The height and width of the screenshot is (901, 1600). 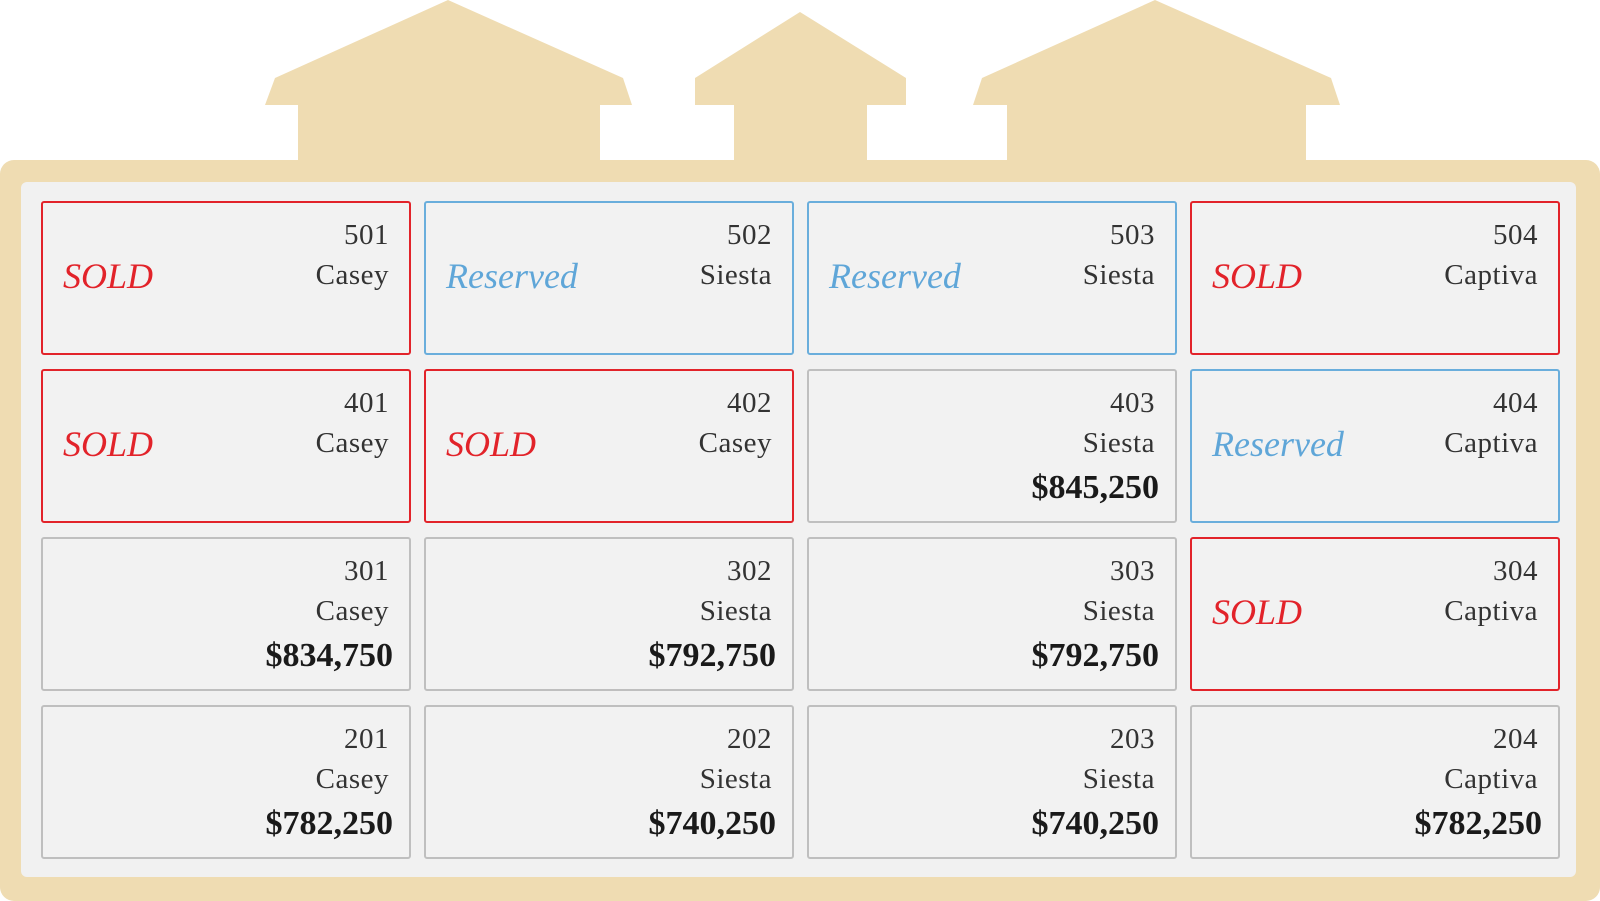 I want to click on unit-price: $834,750, so click(x=329, y=655).